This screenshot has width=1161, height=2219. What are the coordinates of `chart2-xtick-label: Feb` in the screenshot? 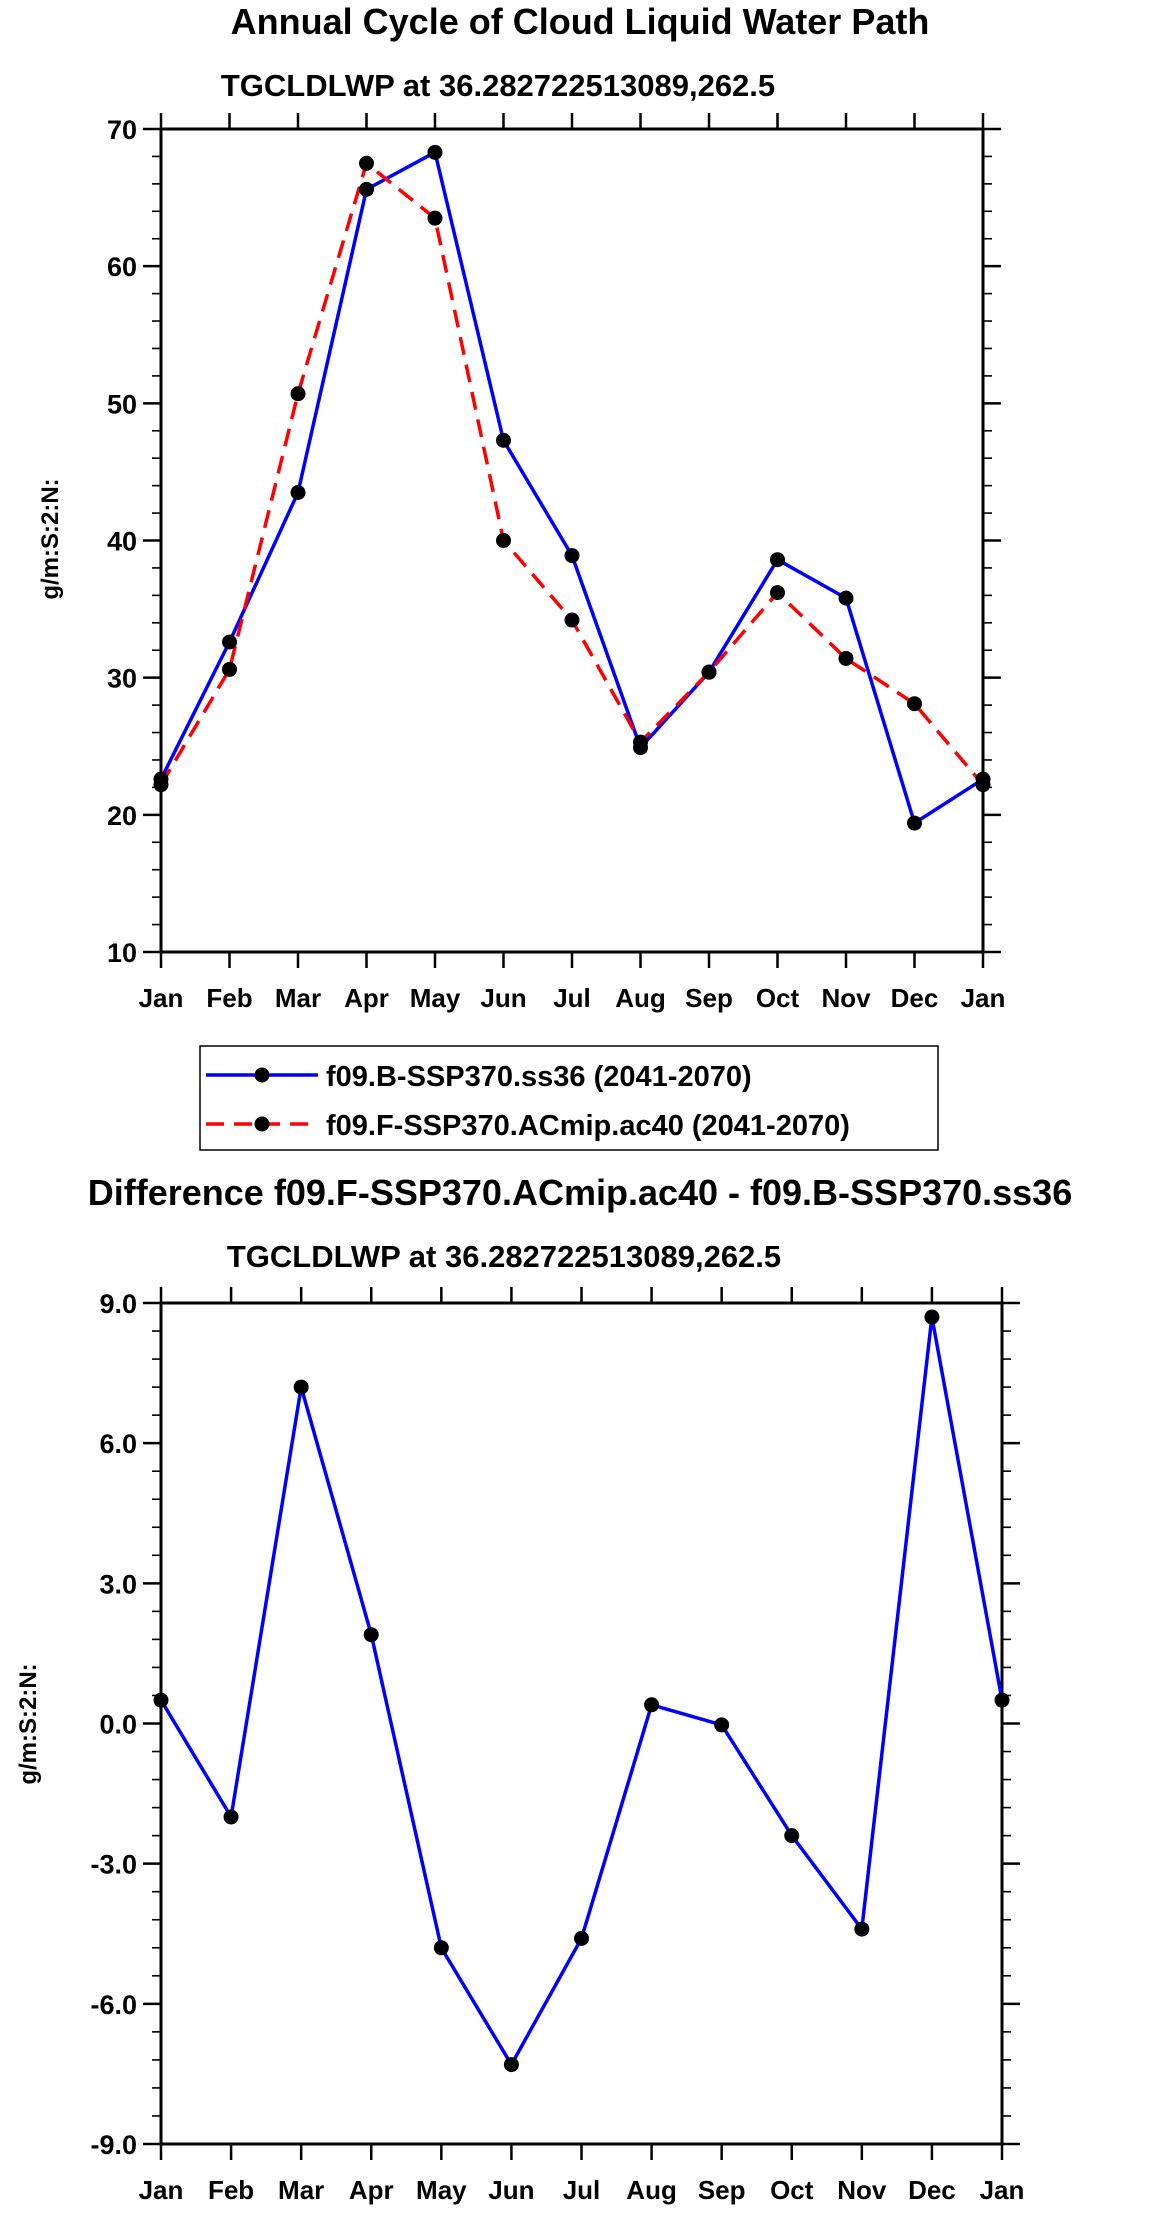 It's located at (231, 2190).